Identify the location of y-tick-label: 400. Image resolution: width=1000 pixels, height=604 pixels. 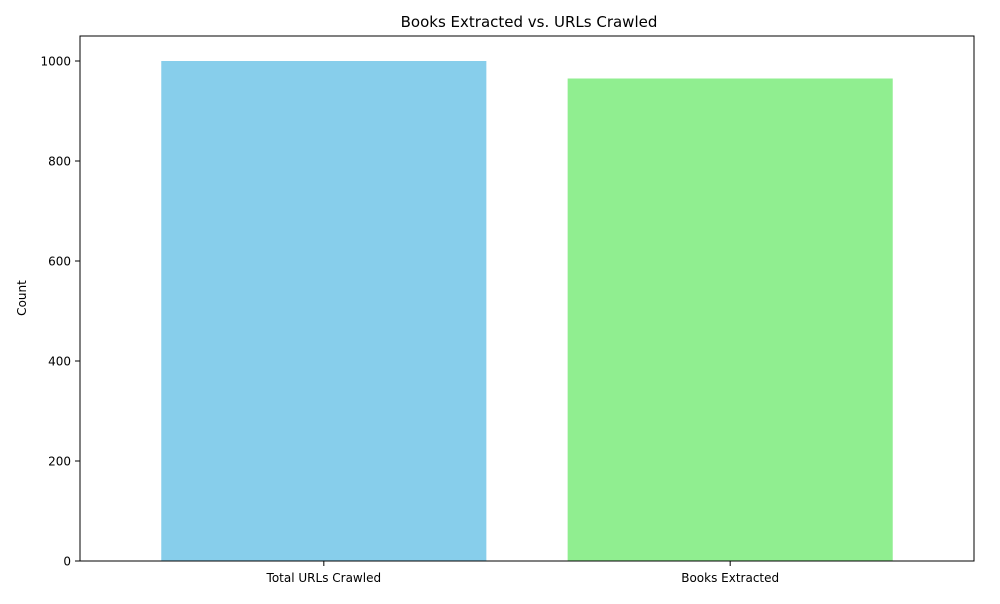
(59, 362).